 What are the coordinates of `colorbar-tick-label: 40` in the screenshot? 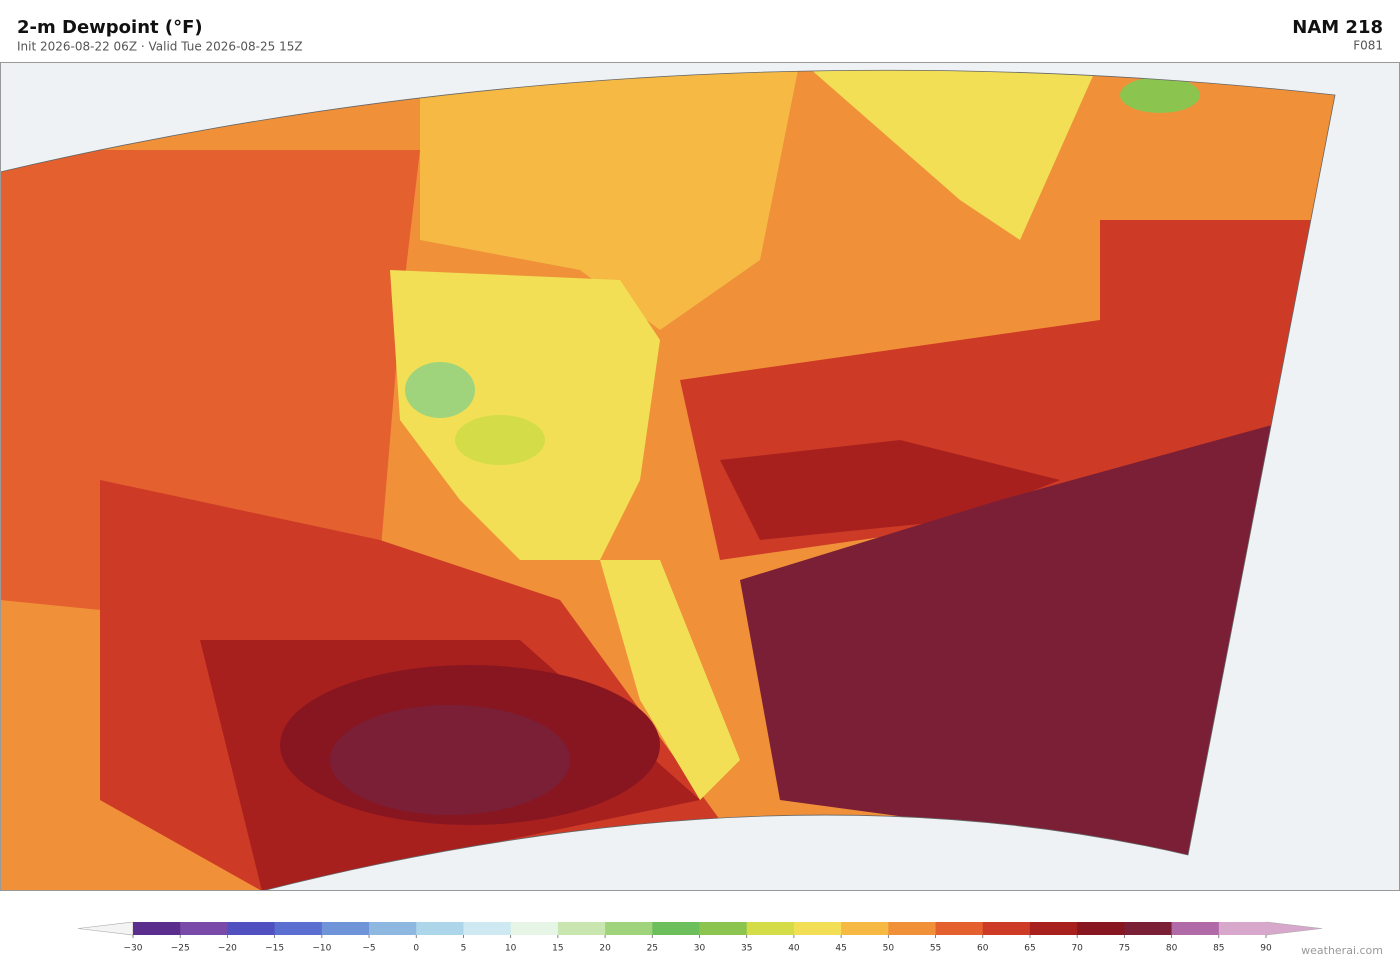 It's located at (794, 949).